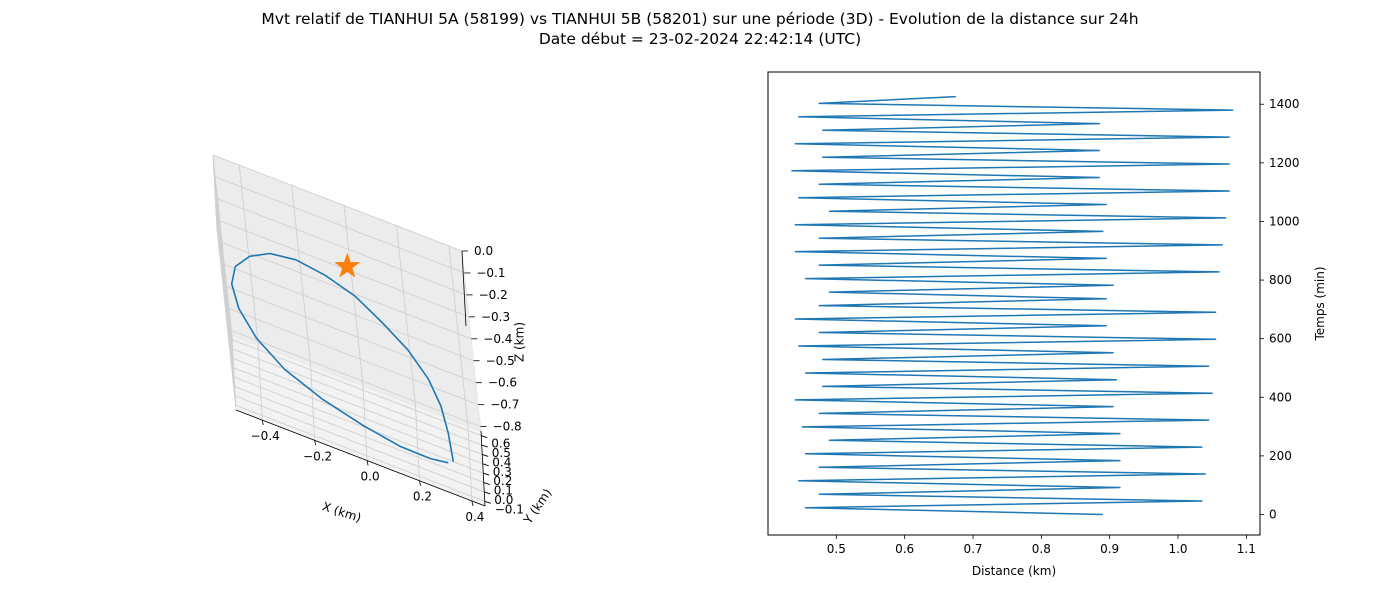 This screenshot has width=1400, height=600. What do you see at coordinates (1284, 221) in the screenshot?
I see `y-tick-label: 1000` at bounding box center [1284, 221].